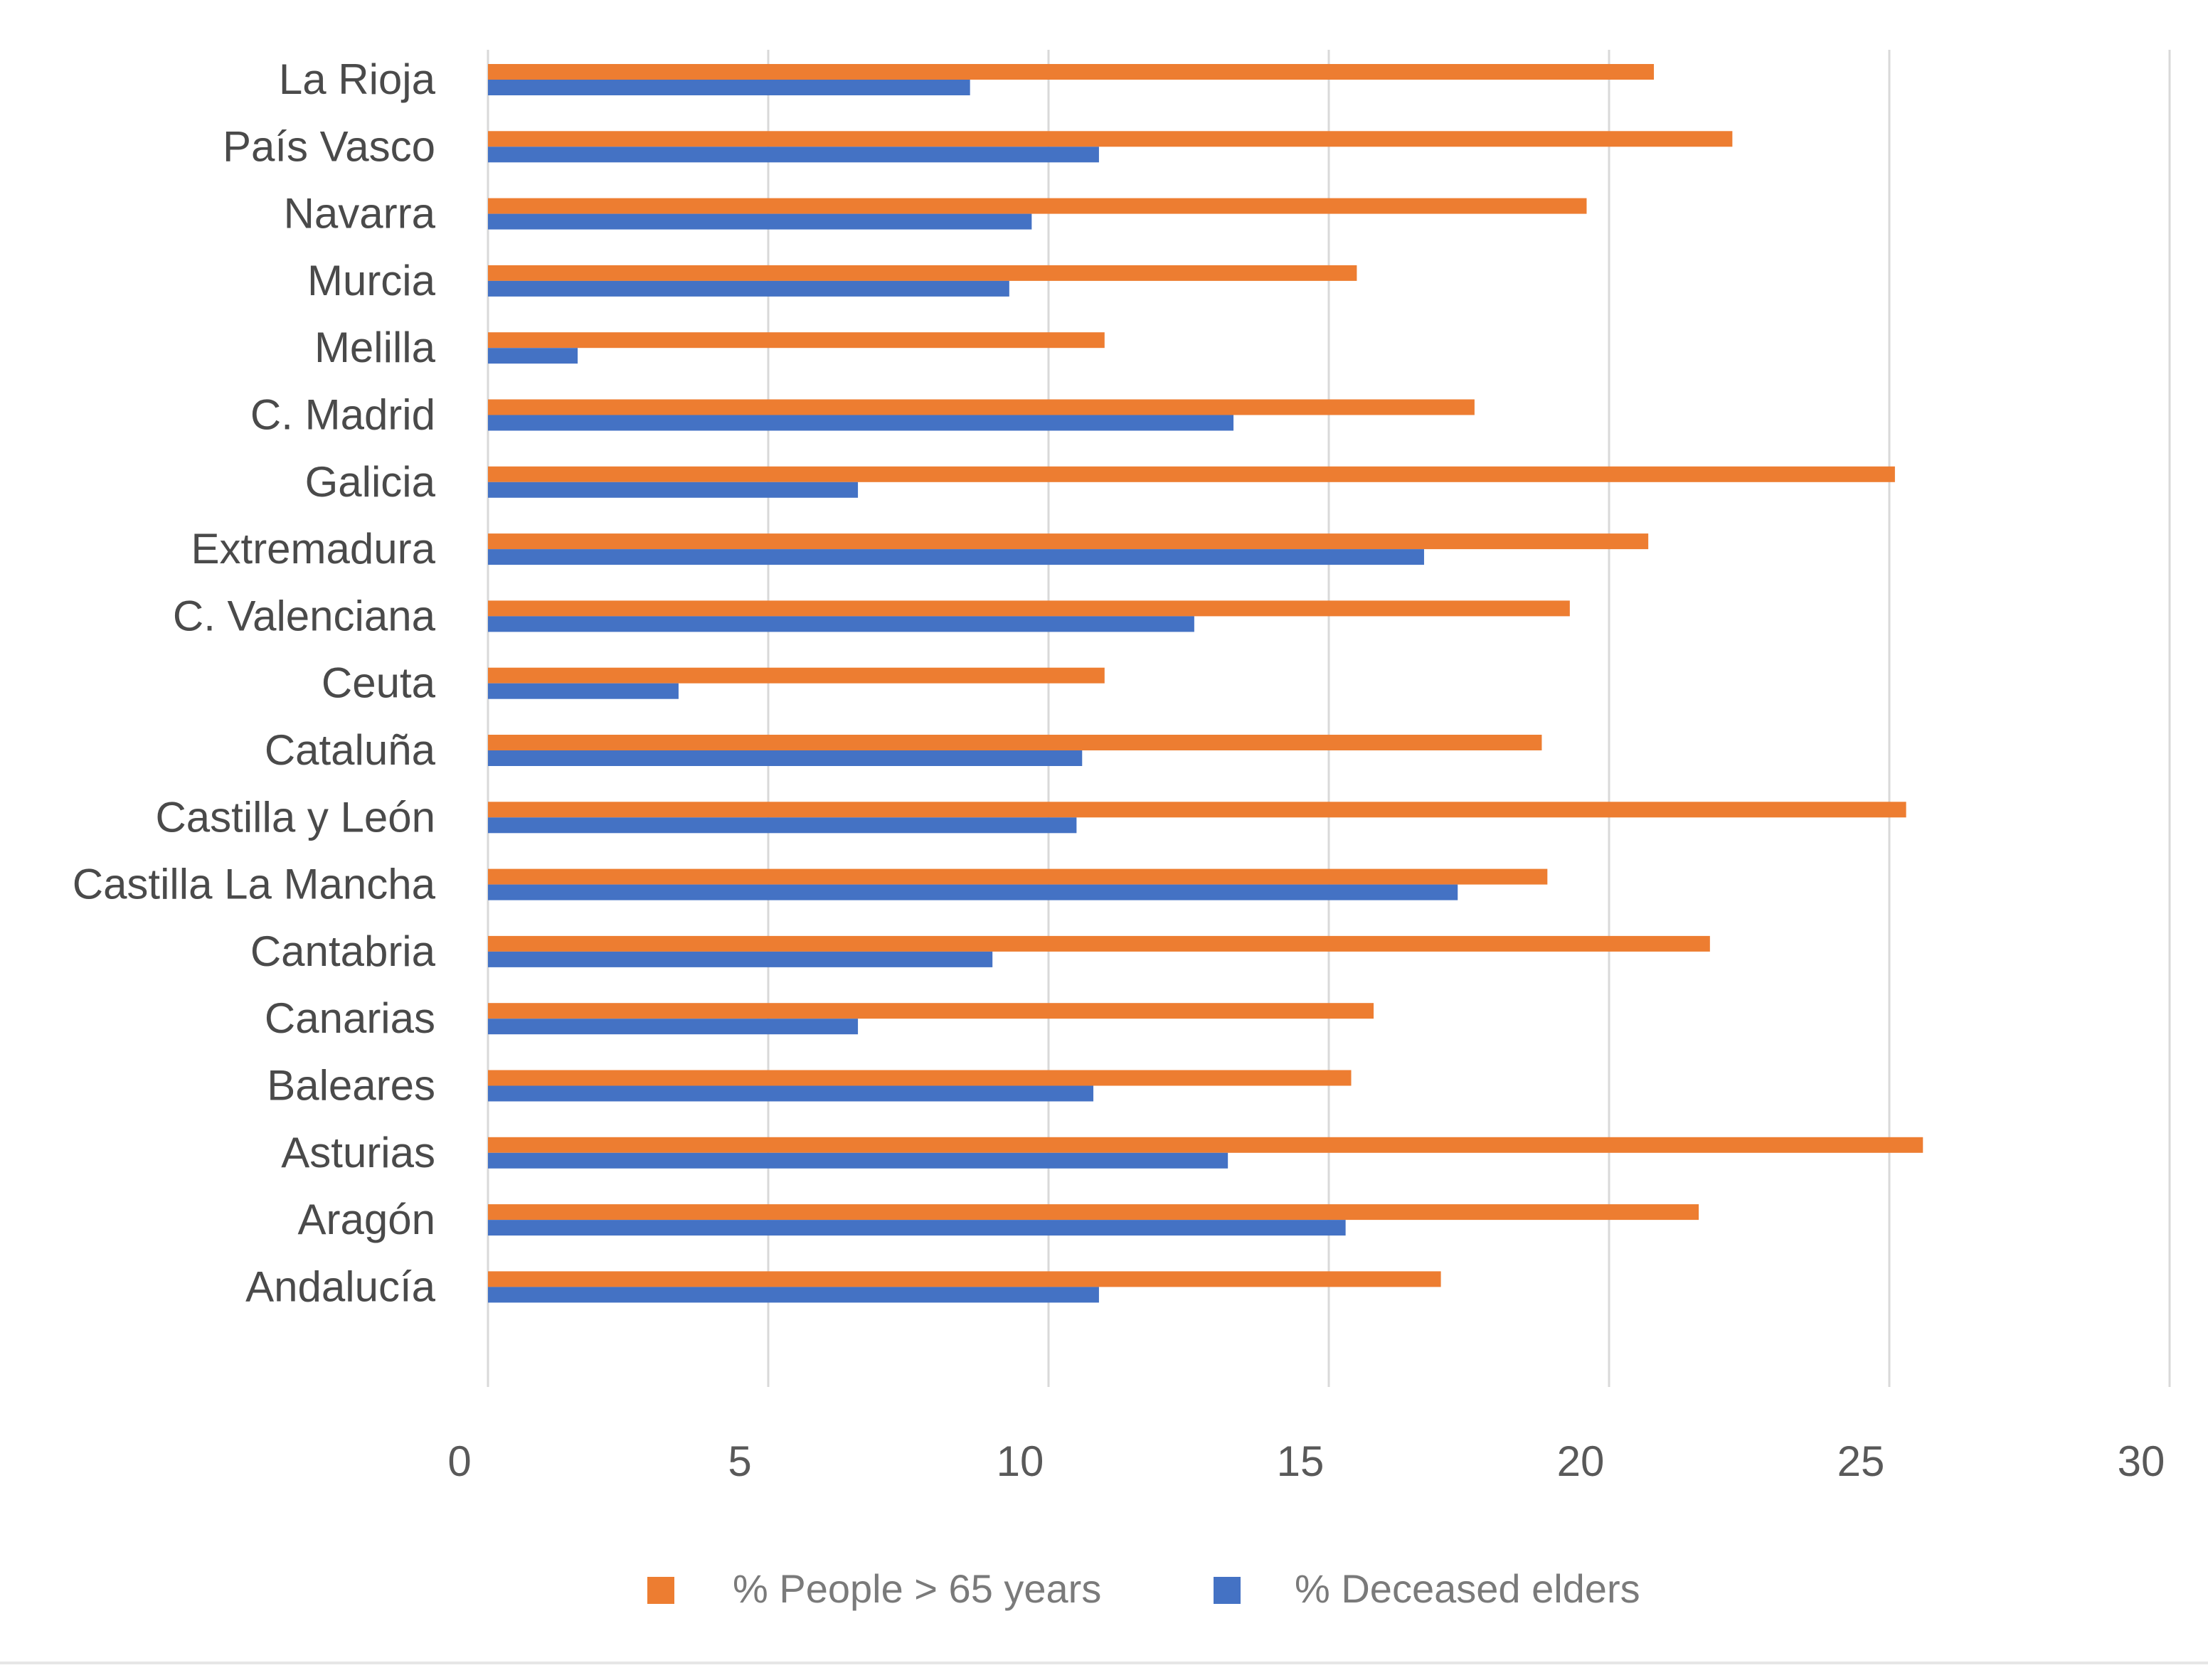 This screenshot has width=2208, height=1680. What do you see at coordinates (1020, 1461) in the screenshot?
I see `x-tick-label: 10` at bounding box center [1020, 1461].